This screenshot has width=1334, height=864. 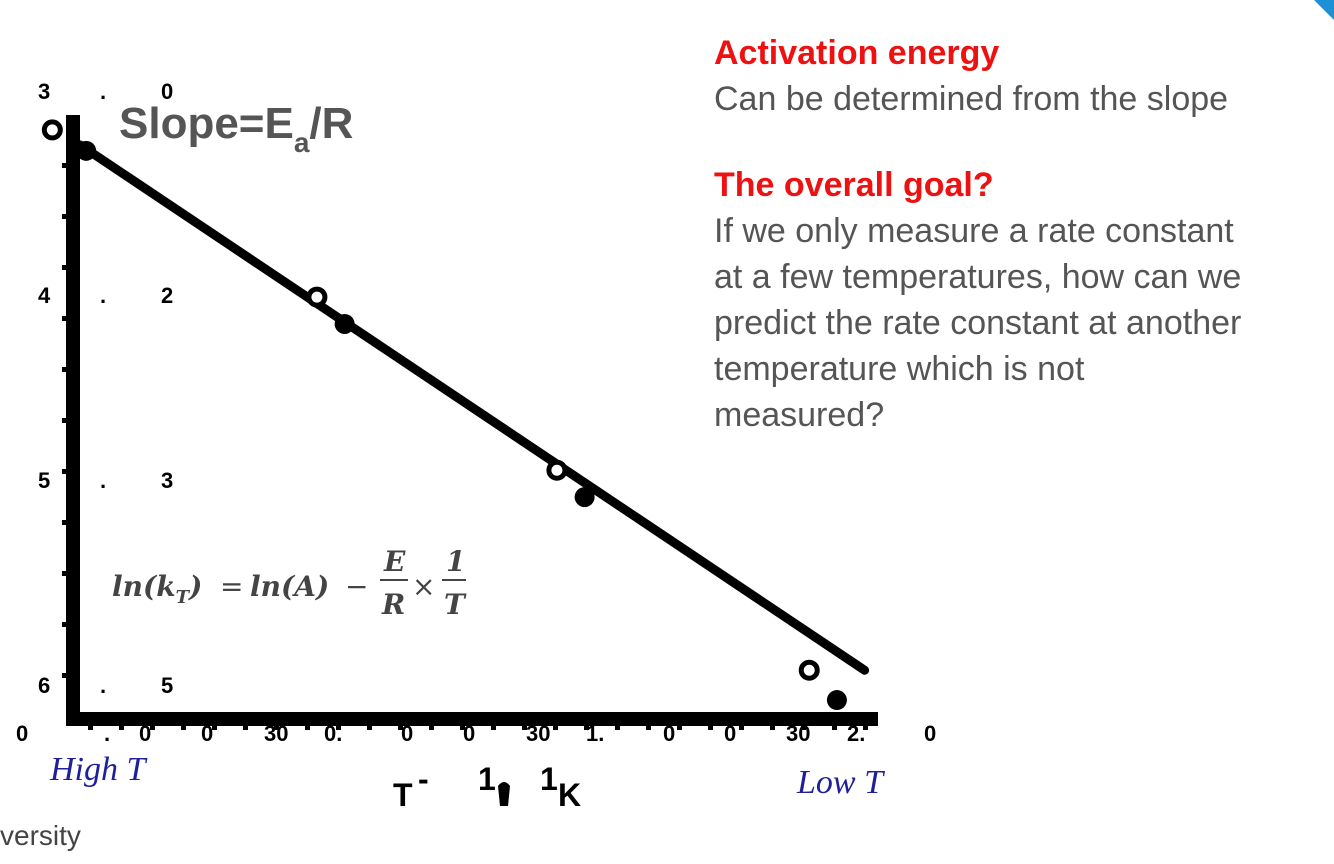 What do you see at coordinates (504, 794) in the screenshot?
I see `xlabel-glyph` at bounding box center [504, 794].